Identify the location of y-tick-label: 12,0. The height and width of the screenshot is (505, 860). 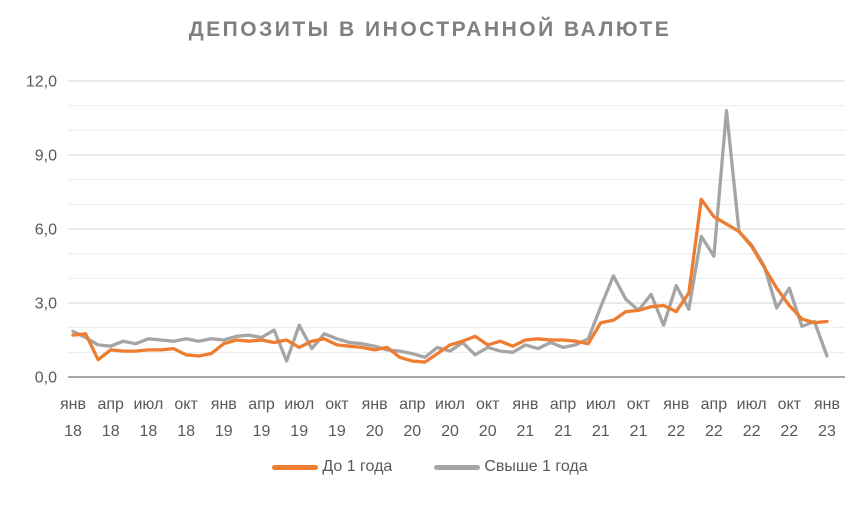
(41, 82).